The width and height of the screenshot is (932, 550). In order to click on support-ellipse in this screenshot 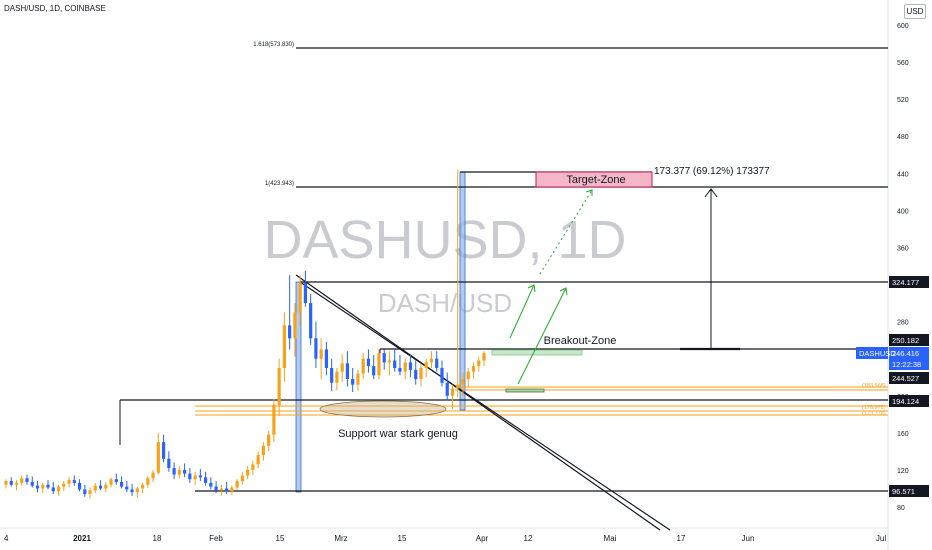, I will do `click(383, 409)`.